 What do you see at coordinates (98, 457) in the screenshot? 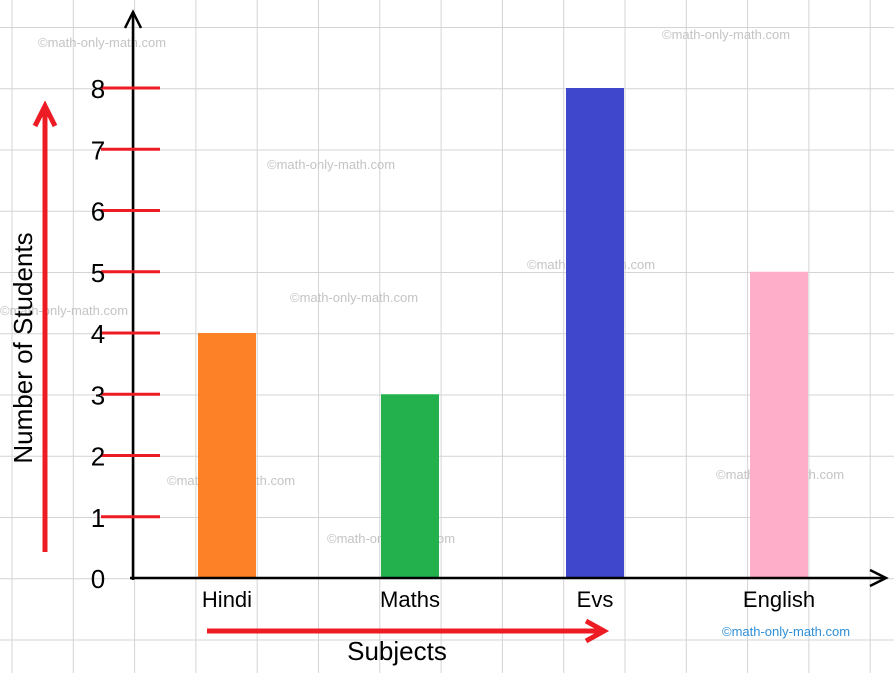
I see `y-tick-label: 2` at bounding box center [98, 457].